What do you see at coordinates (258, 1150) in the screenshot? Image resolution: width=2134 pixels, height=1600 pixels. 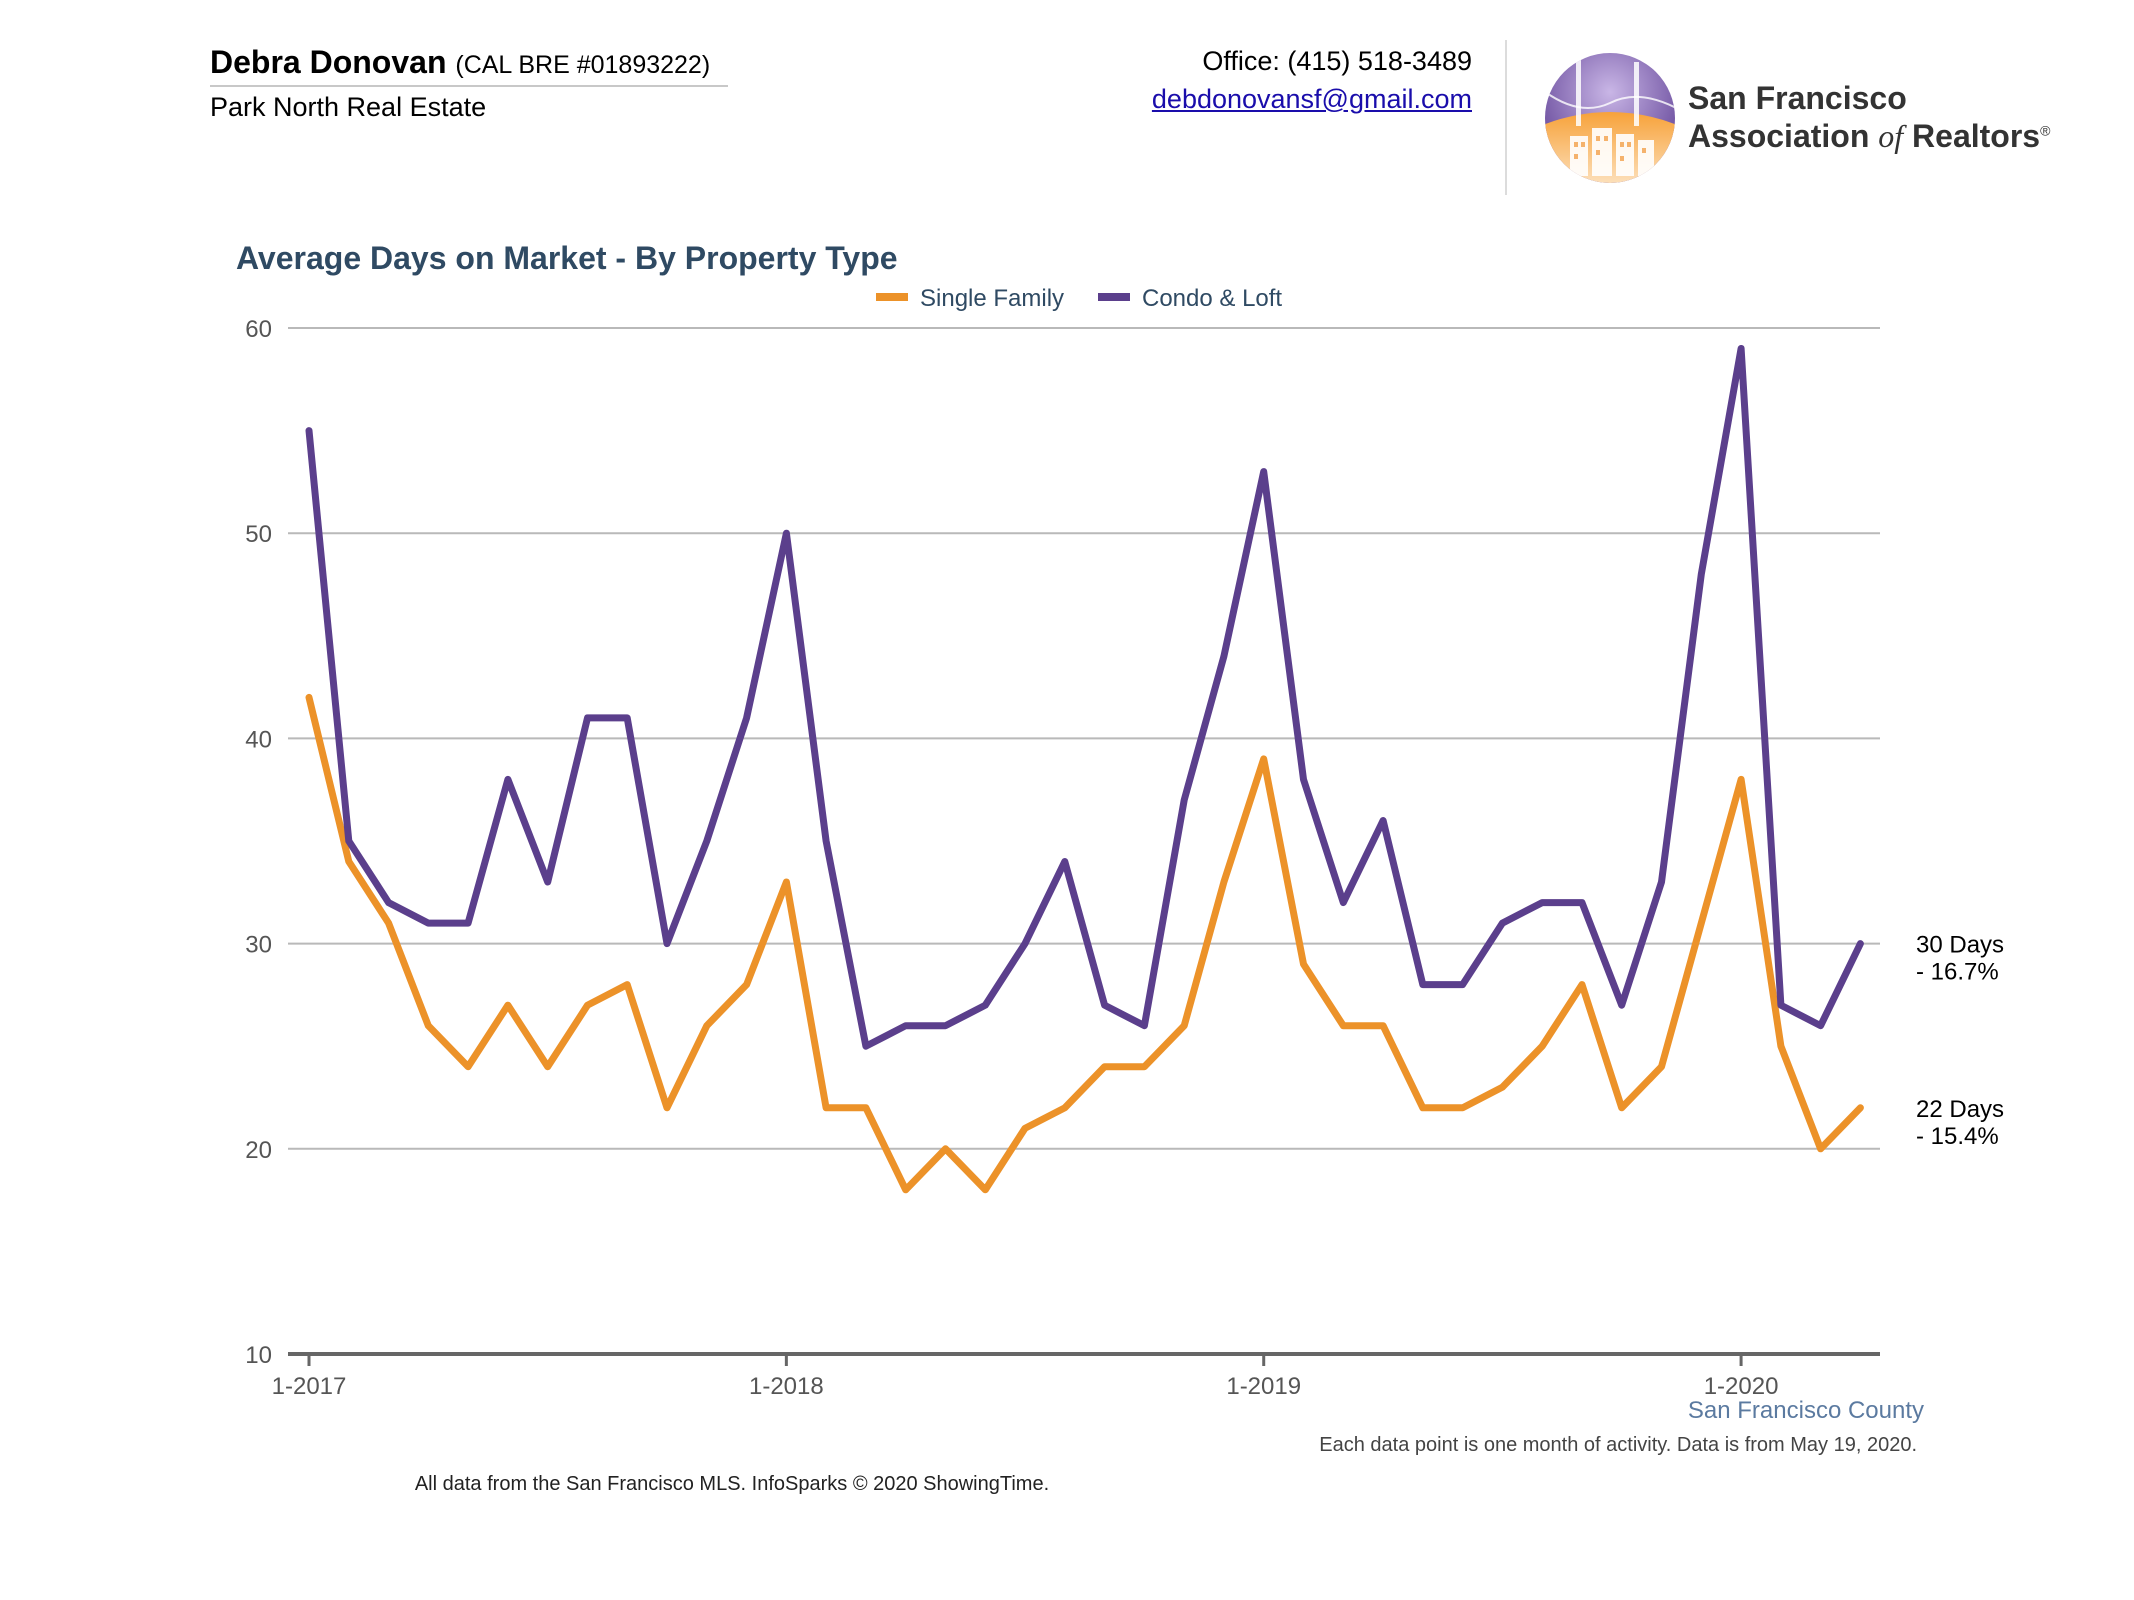 I see `y-tick-label: 20` at bounding box center [258, 1150].